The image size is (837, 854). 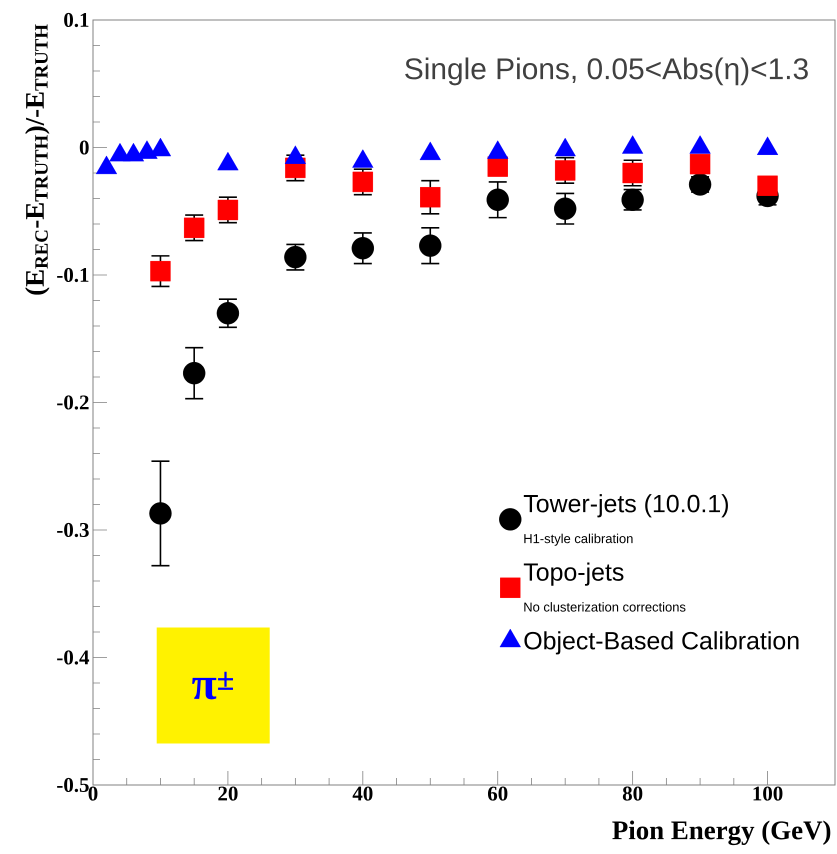 I want to click on annotation: No clusterization corrections, so click(x=605, y=607).